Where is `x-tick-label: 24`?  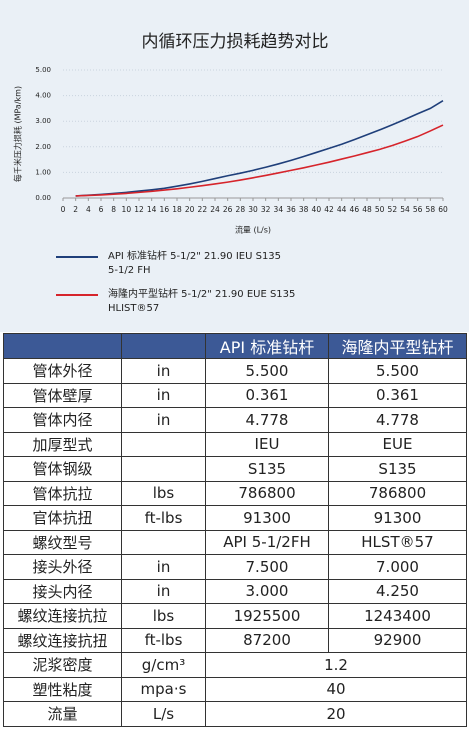 x-tick-label: 24 is located at coordinates (215, 209).